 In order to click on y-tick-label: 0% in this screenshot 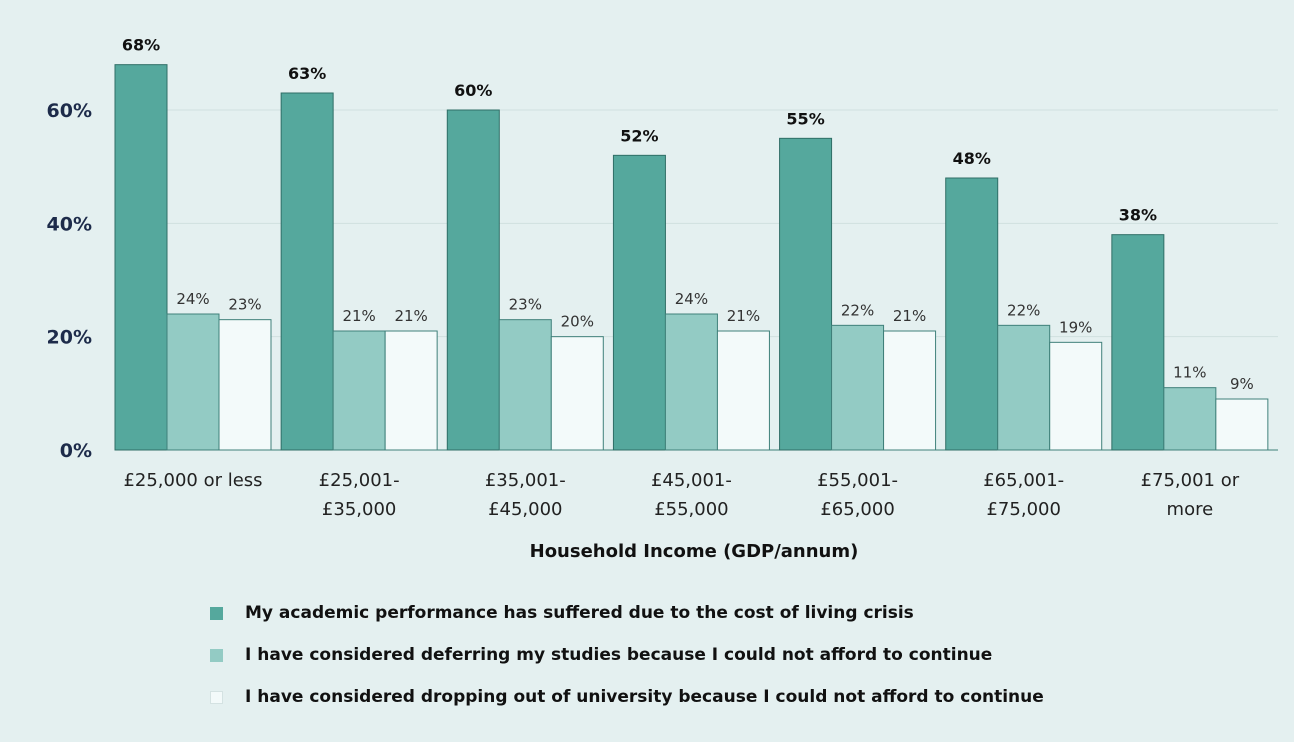, I will do `click(76, 451)`.